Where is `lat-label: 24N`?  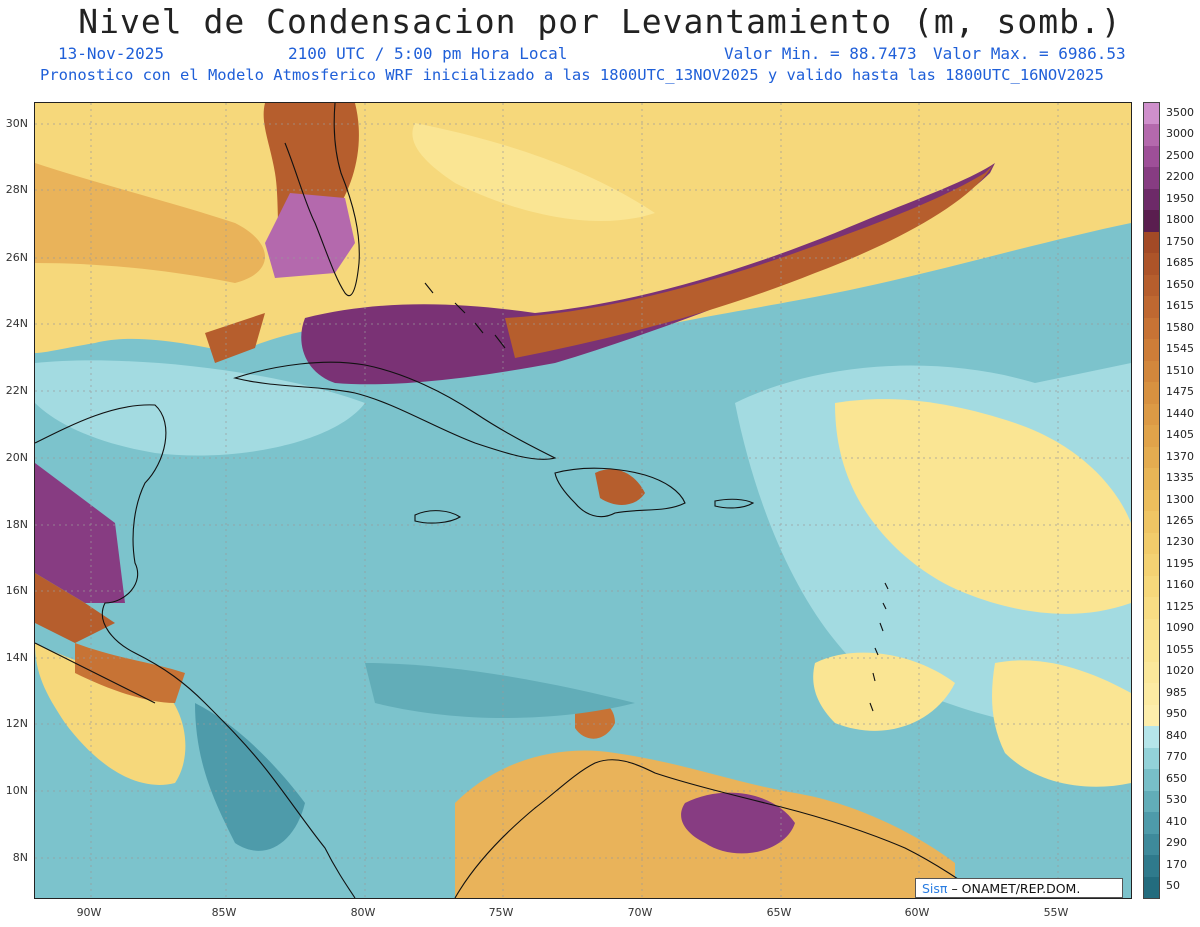 lat-label: 24N is located at coordinates (16, 323).